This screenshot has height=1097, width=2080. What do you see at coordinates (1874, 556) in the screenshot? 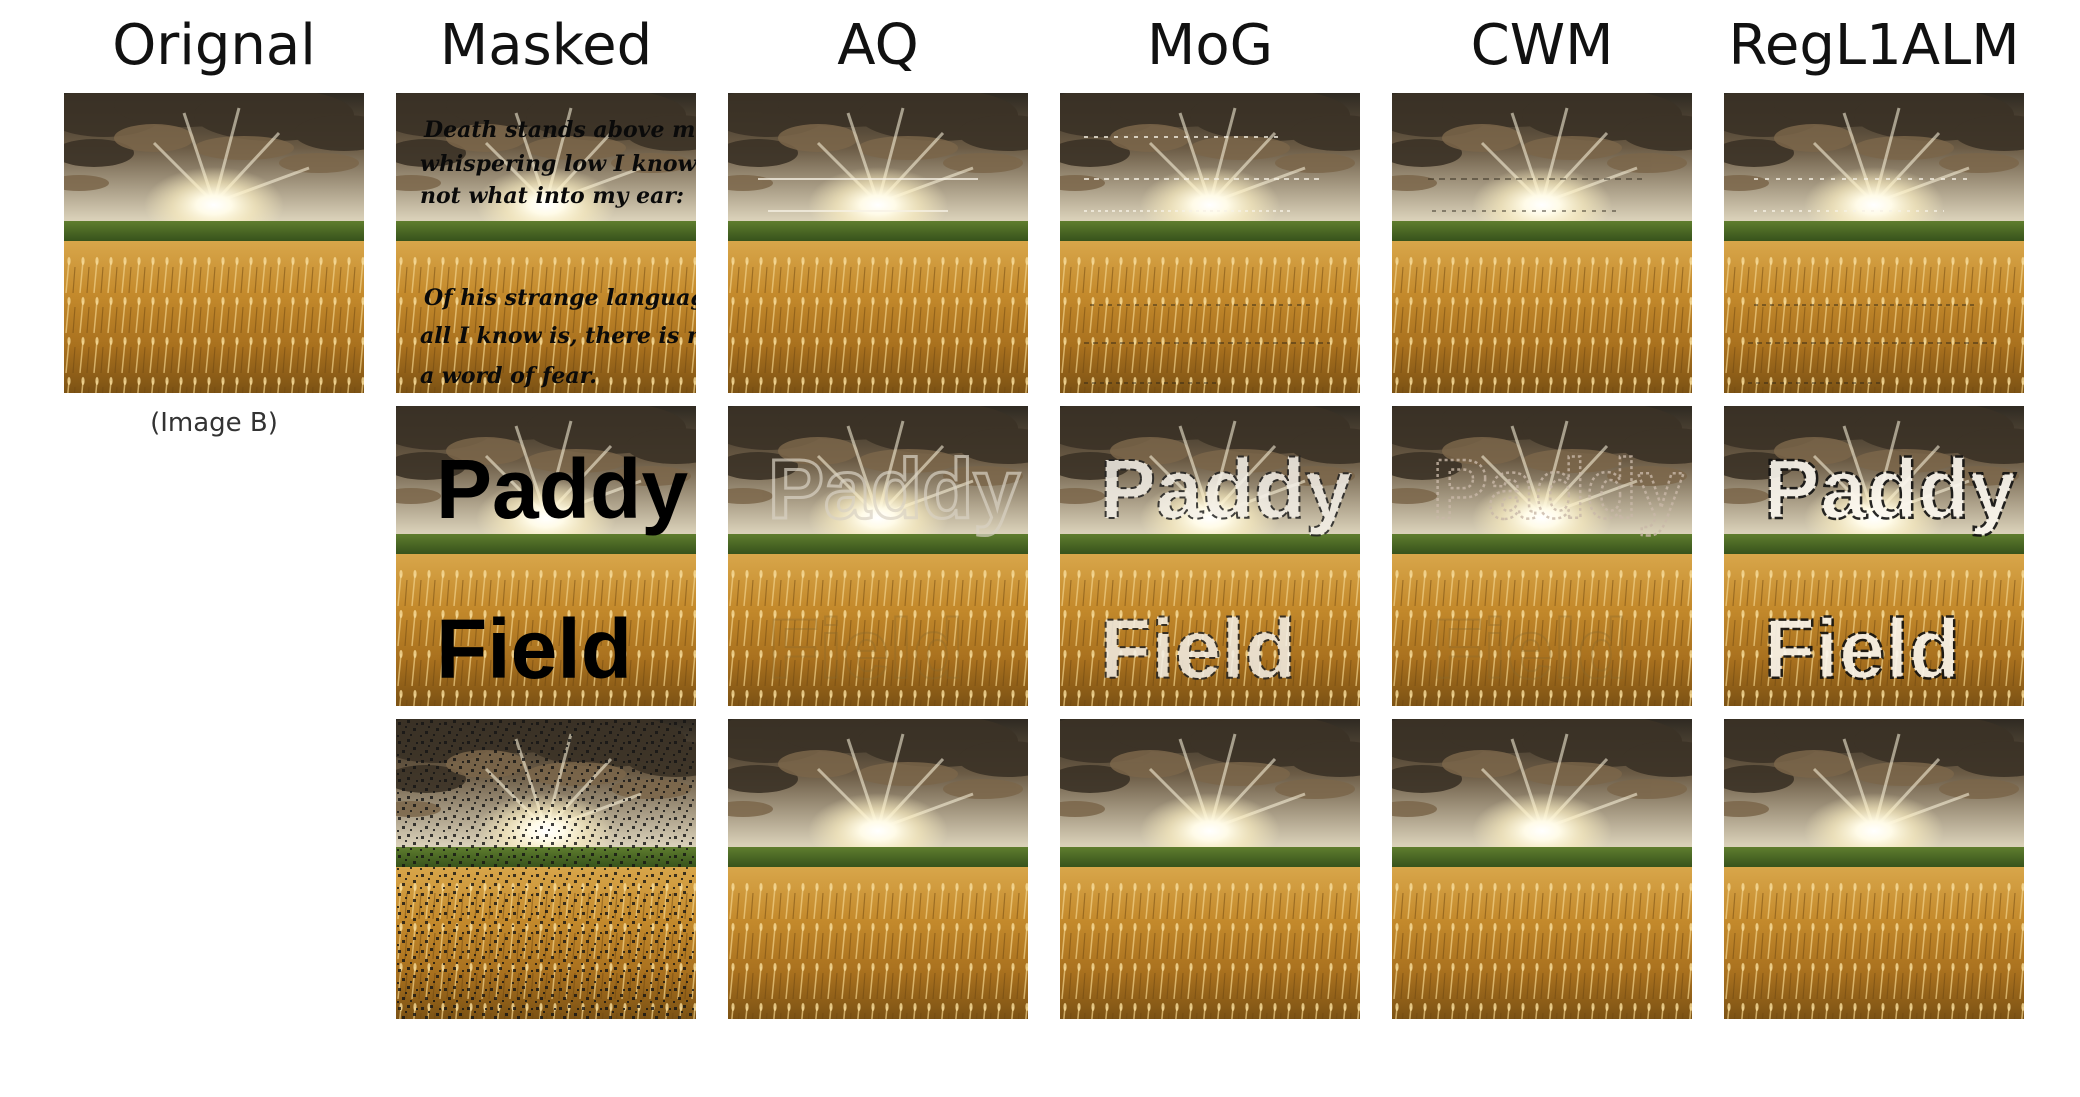
I see `regl1alm-result-words: Paddy Field` at bounding box center [1874, 556].